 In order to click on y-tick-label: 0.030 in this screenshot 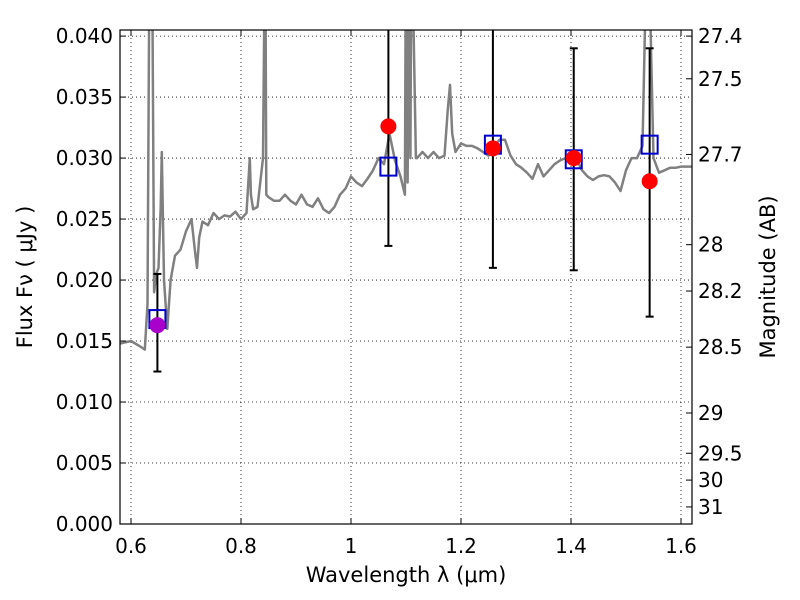, I will do `click(84, 158)`.